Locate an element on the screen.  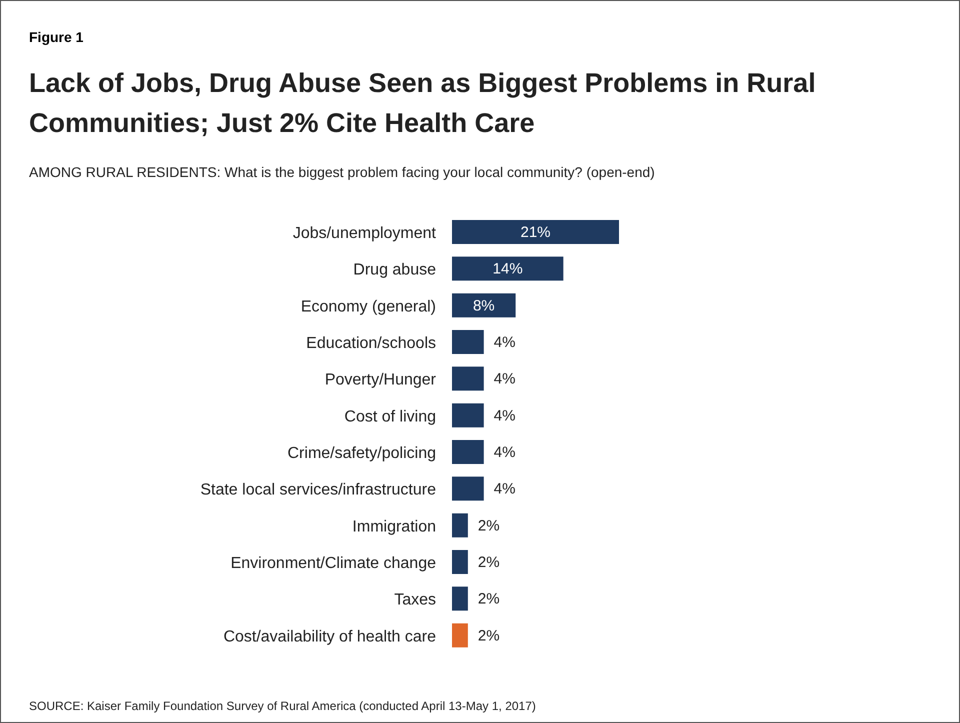
data-label: 14% is located at coordinates (507, 269).